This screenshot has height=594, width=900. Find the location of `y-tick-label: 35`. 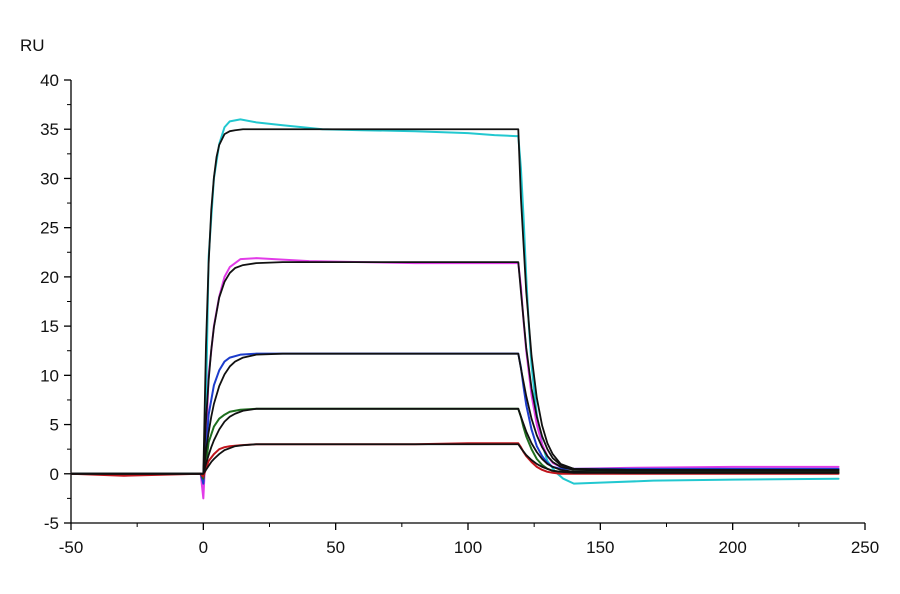

y-tick-label: 35 is located at coordinates (49, 129).